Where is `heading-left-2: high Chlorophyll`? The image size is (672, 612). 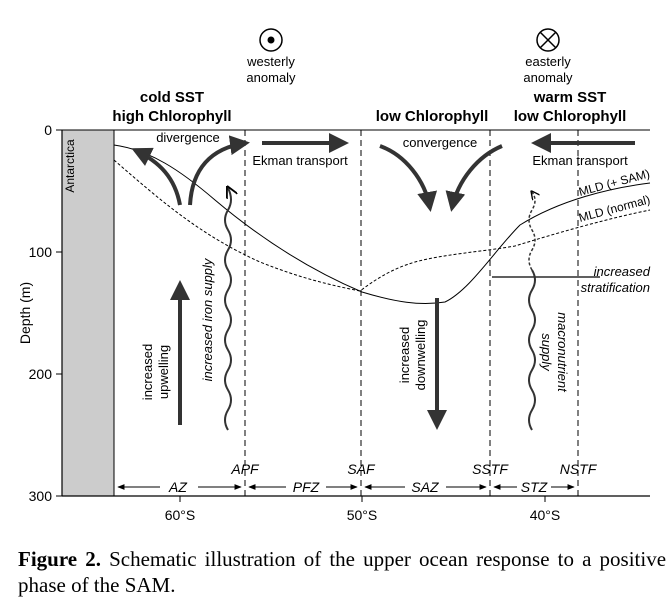
heading-left-2: high Chlorophyll is located at coordinates (171, 116).